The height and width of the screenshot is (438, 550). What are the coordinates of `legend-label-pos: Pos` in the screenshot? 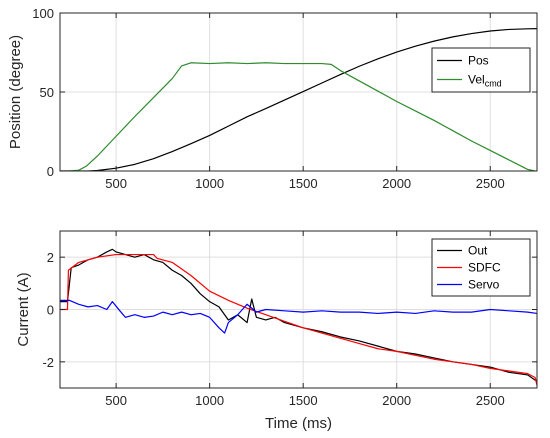 It's located at (478, 61).